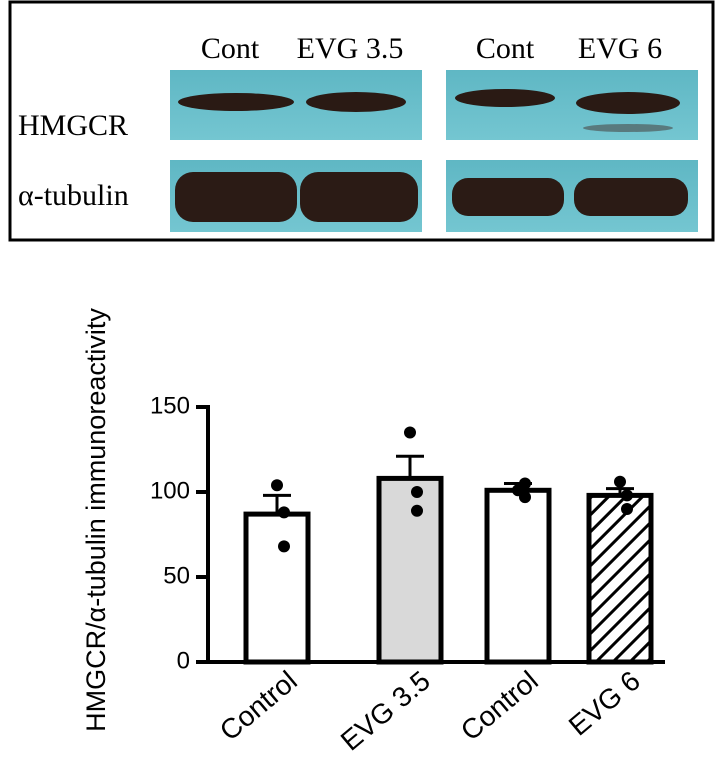 The width and height of the screenshot is (721, 779). What do you see at coordinates (183, 660) in the screenshot?
I see `y-tick-label: 0` at bounding box center [183, 660].